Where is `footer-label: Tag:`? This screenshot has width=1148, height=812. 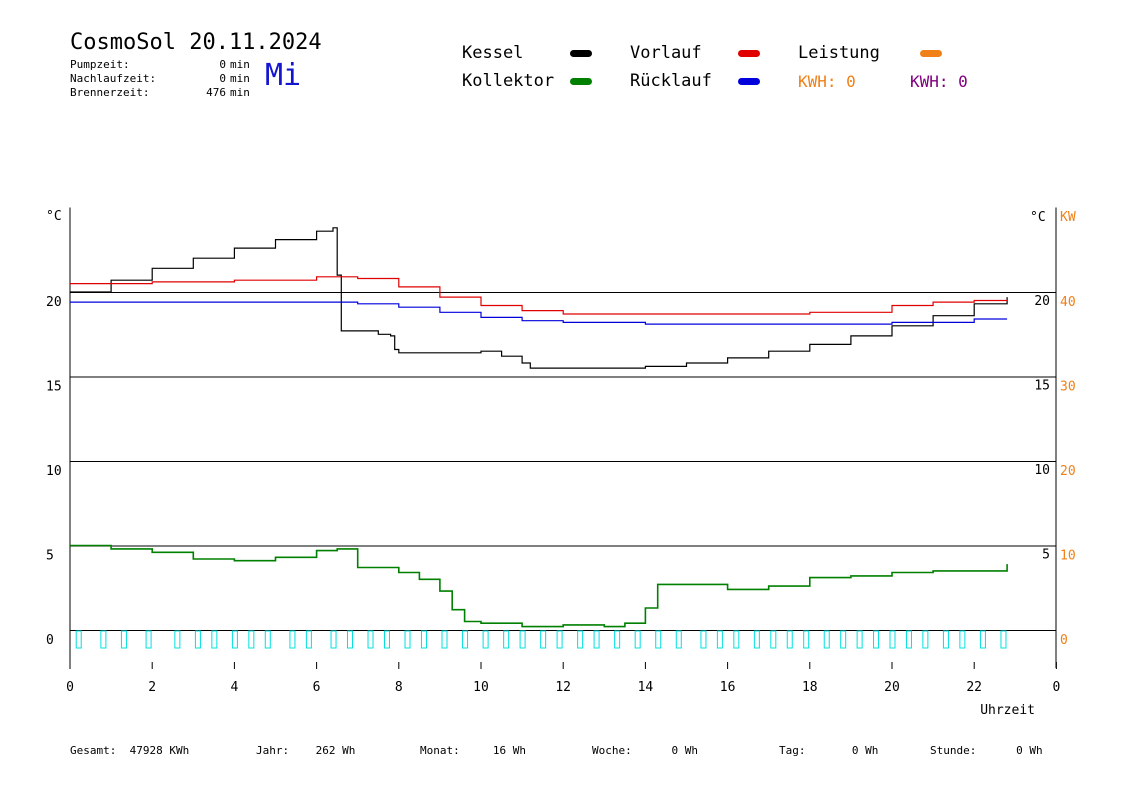
footer-label: Tag: is located at coordinates (792, 750).